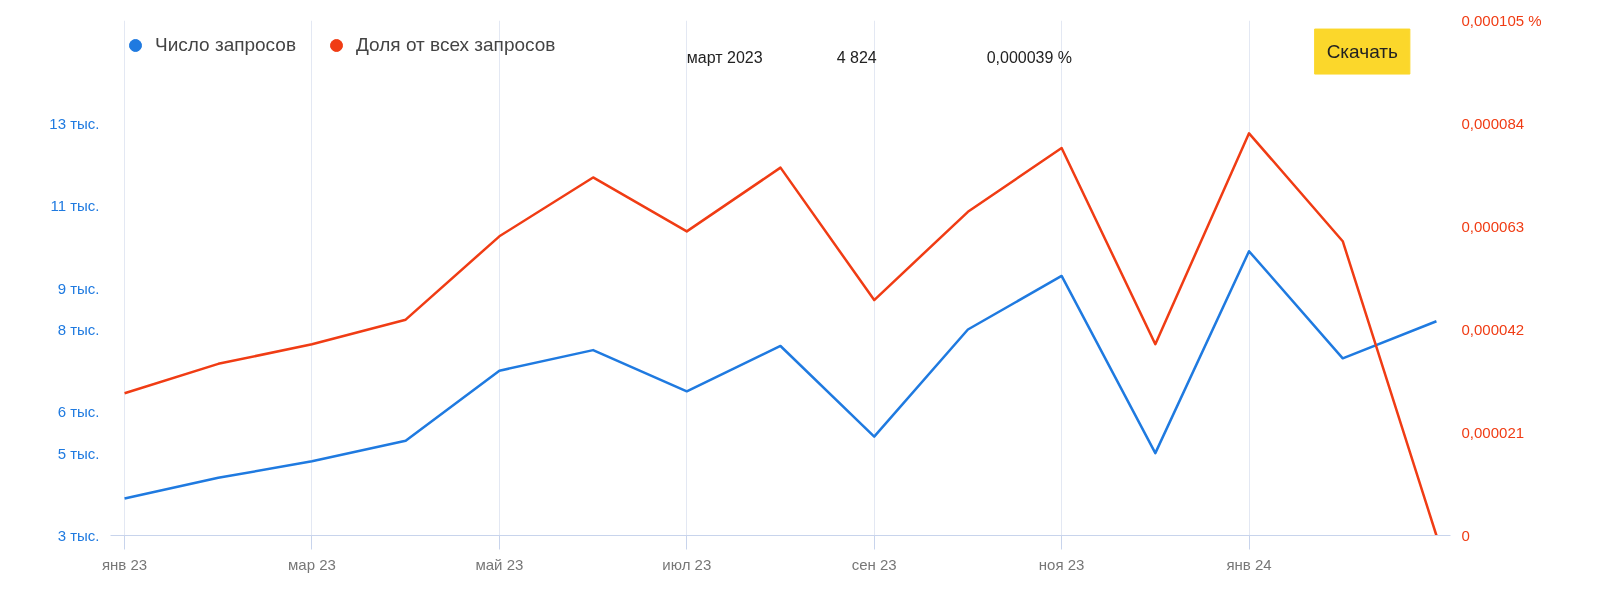  Describe the element at coordinates (1501, 20) in the screenshot. I see `y2-tick-label: 0,000105 %` at that location.